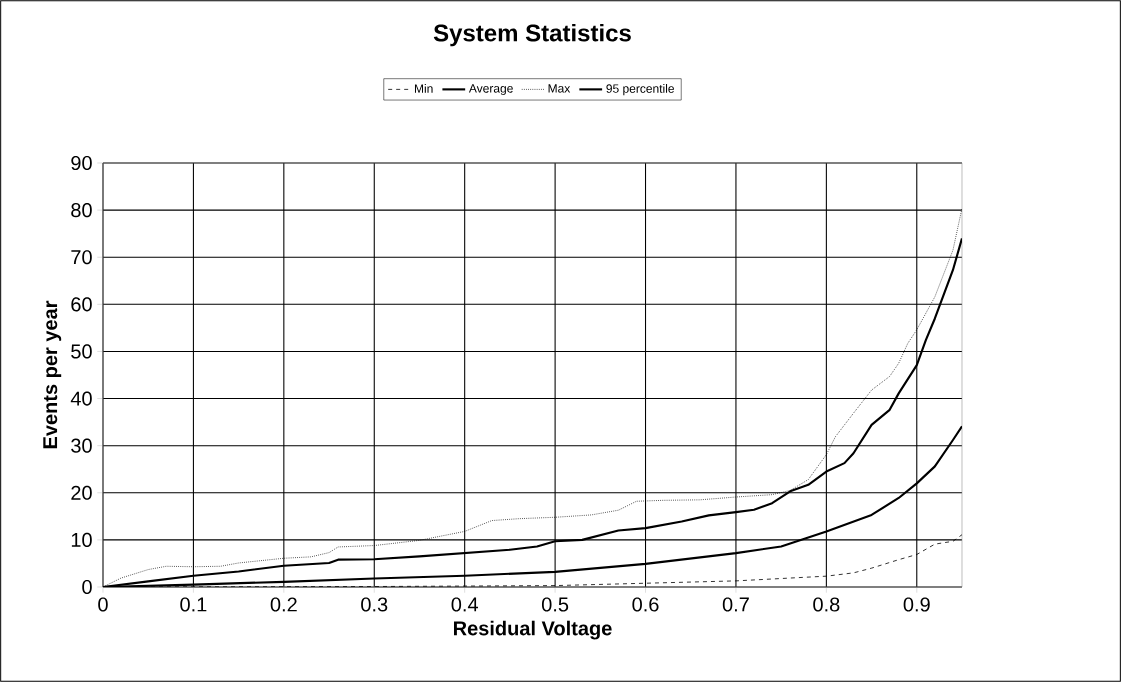 Image resolution: width=1121 pixels, height=682 pixels. Describe the element at coordinates (103, 604) in the screenshot. I see `x-tick-label: 0` at that location.